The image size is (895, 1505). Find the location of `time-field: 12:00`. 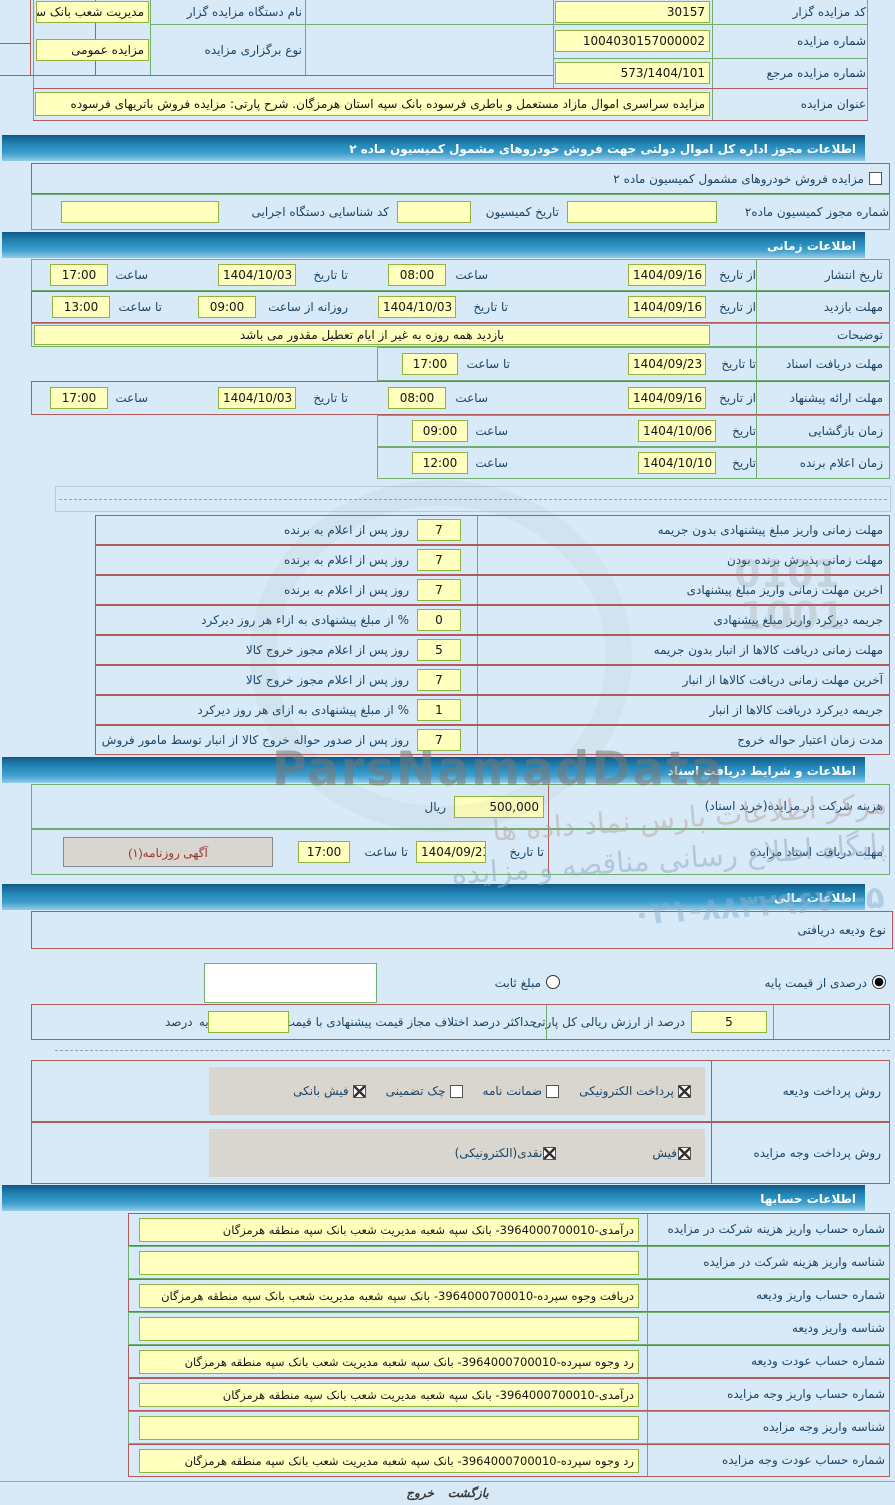

time-field: 12:00 is located at coordinates (440, 463).